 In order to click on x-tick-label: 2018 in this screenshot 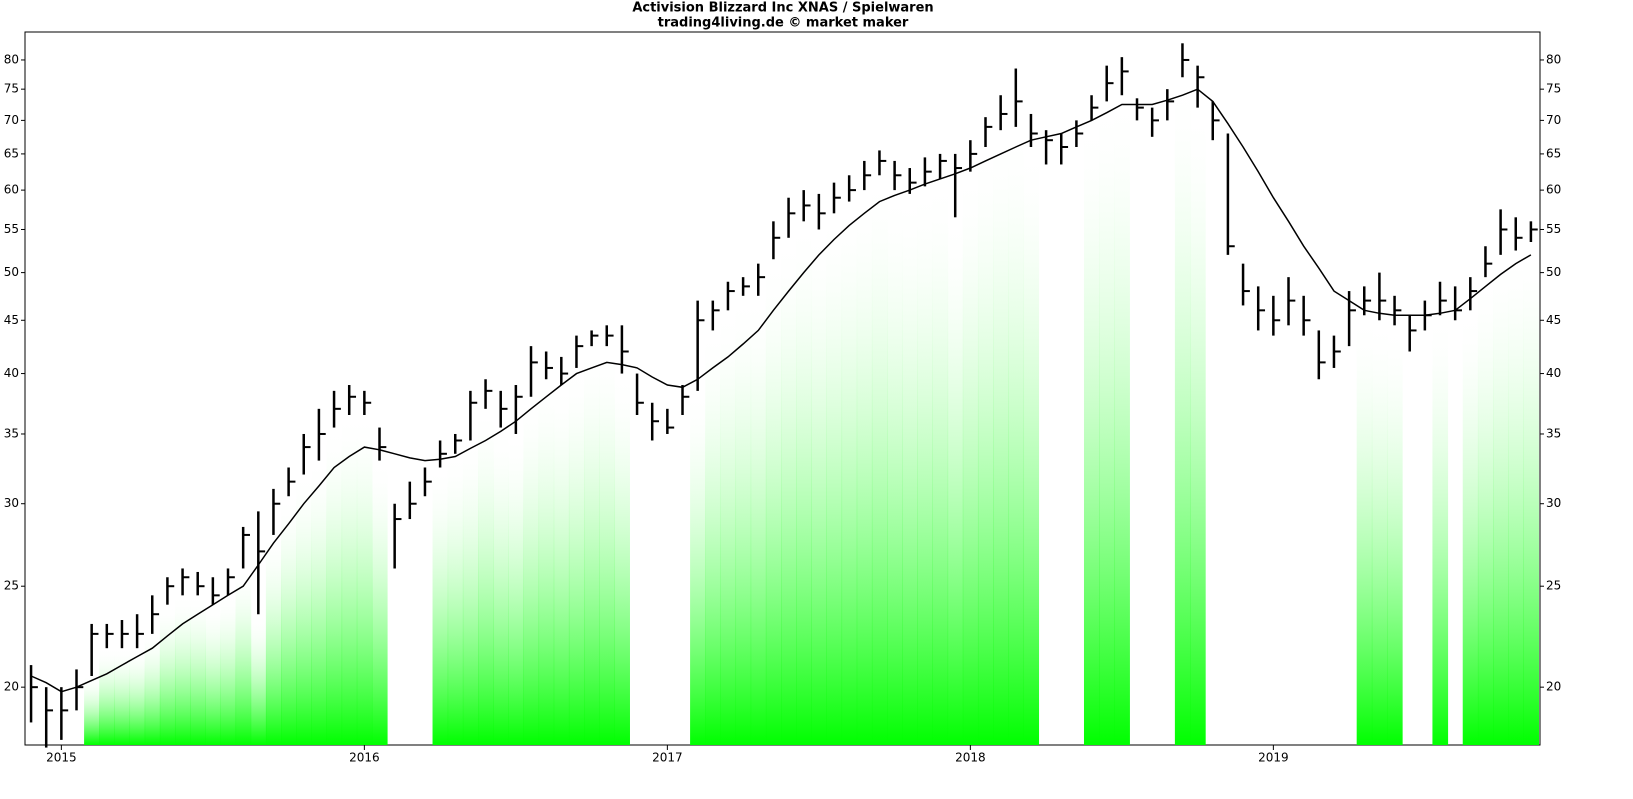, I will do `click(970, 758)`.